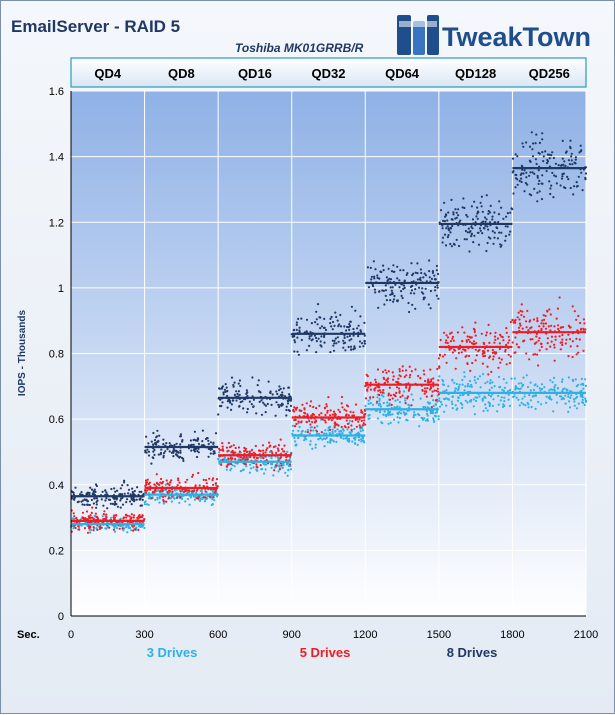 The image size is (615, 715). What do you see at coordinates (95, 26) in the screenshot?
I see `chart-title: EmailServer - RAID 5` at bounding box center [95, 26].